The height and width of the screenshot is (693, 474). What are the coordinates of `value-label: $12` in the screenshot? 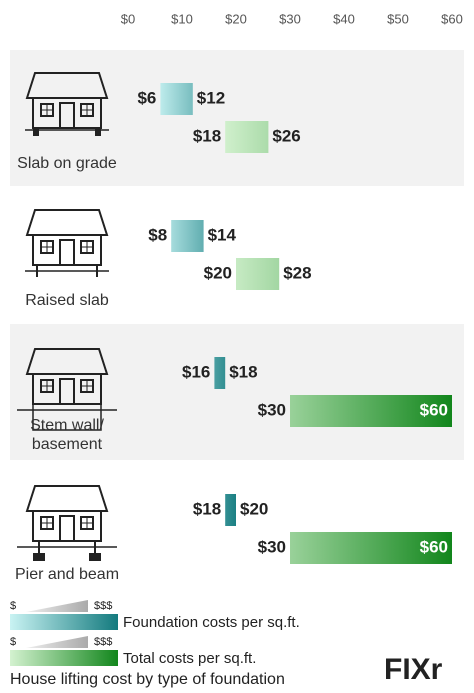 It's located at (211, 97).